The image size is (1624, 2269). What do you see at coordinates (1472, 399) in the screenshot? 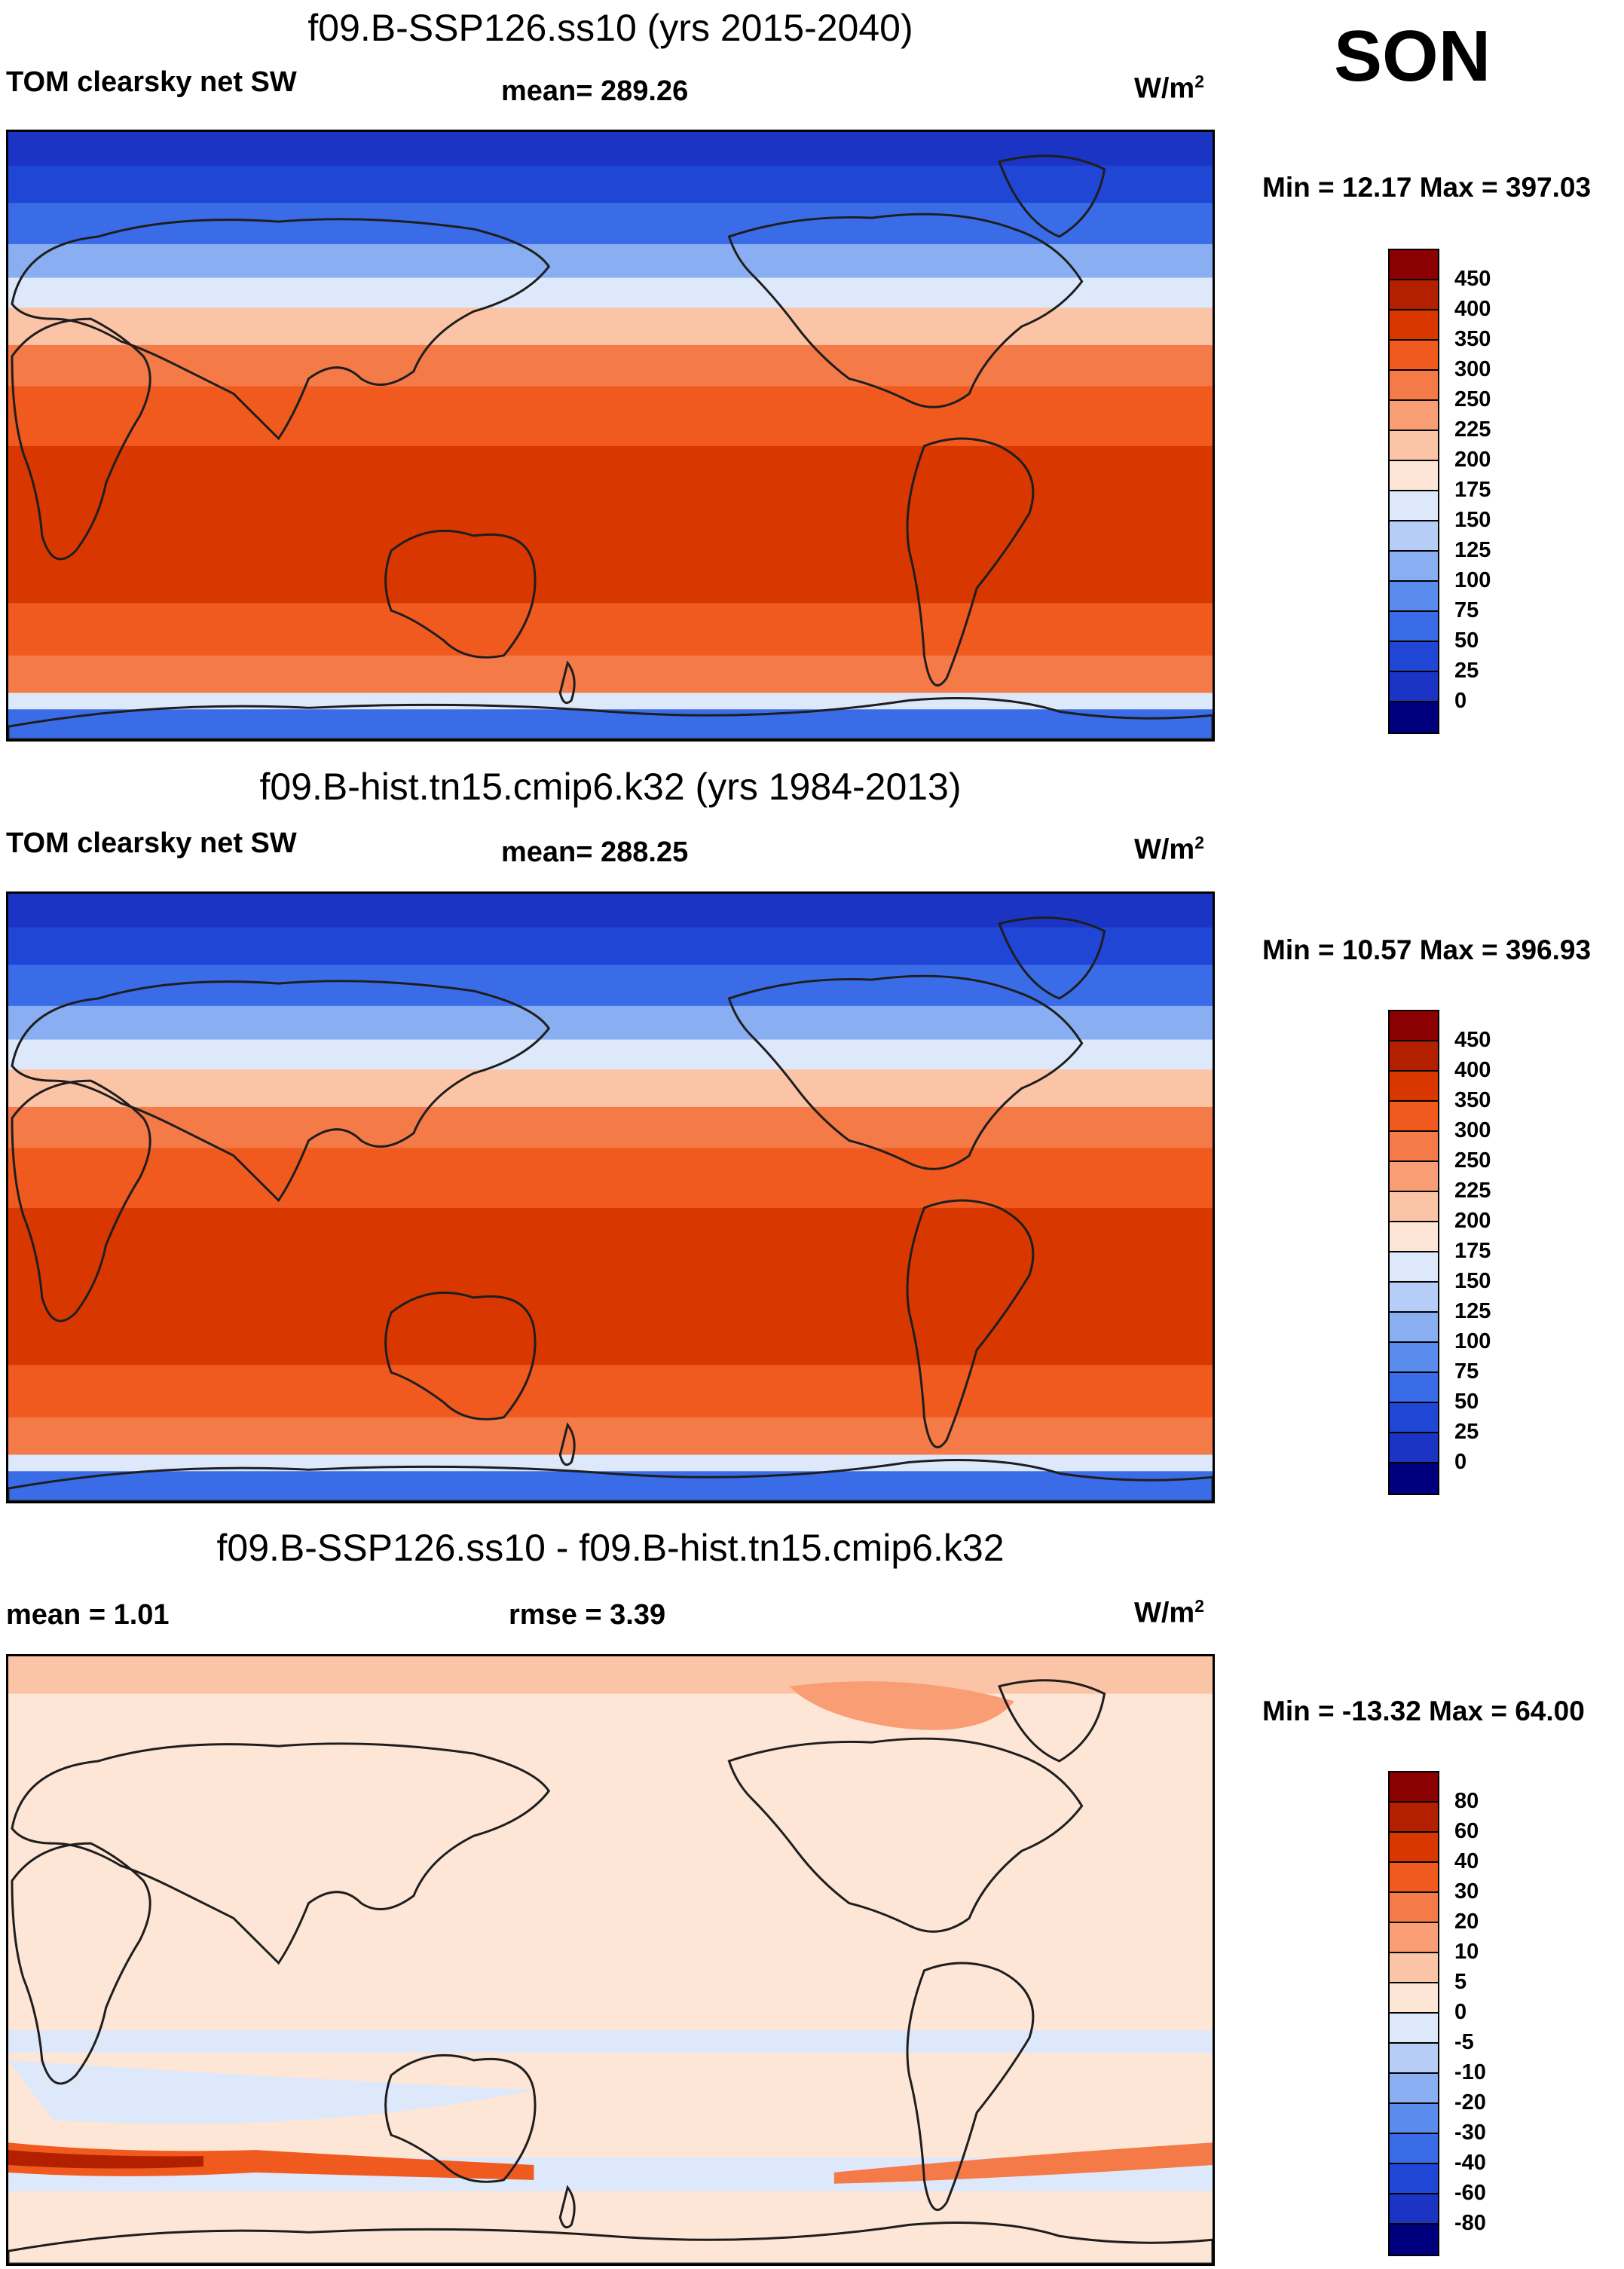
I see `colorbar-tick-label: 250` at bounding box center [1472, 399].